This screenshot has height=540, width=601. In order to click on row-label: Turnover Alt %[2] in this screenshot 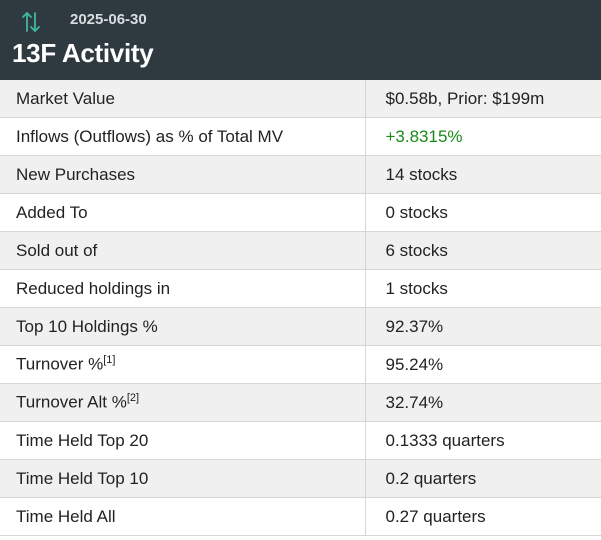, I will do `click(183, 402)`.